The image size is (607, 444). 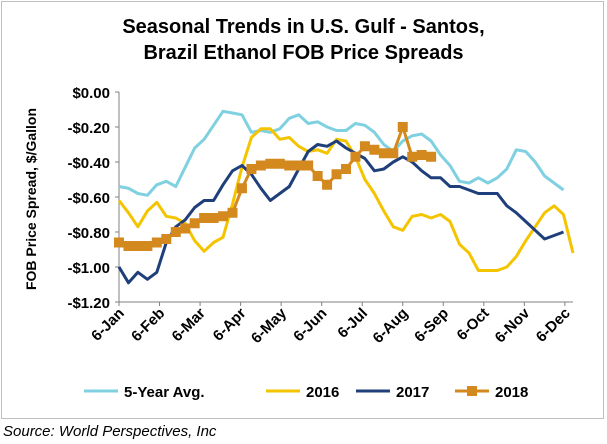 I want to click on y-tick-label: -$0.20, so click(x=88, y=128).